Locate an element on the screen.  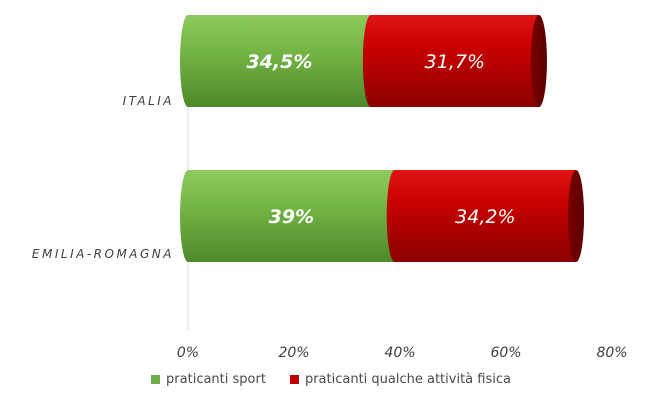
legend-item-attivita: praticanti qualche attività fisica is located at coordinates (400, 379).